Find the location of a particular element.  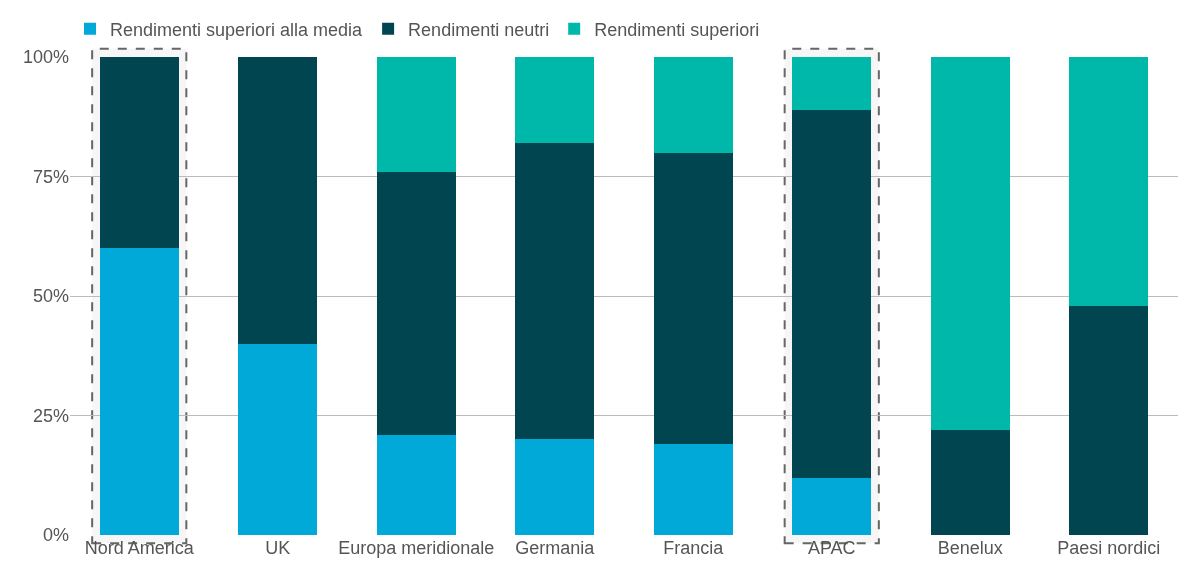

y-tick-label: 100% is located at coordinates (45, 57).